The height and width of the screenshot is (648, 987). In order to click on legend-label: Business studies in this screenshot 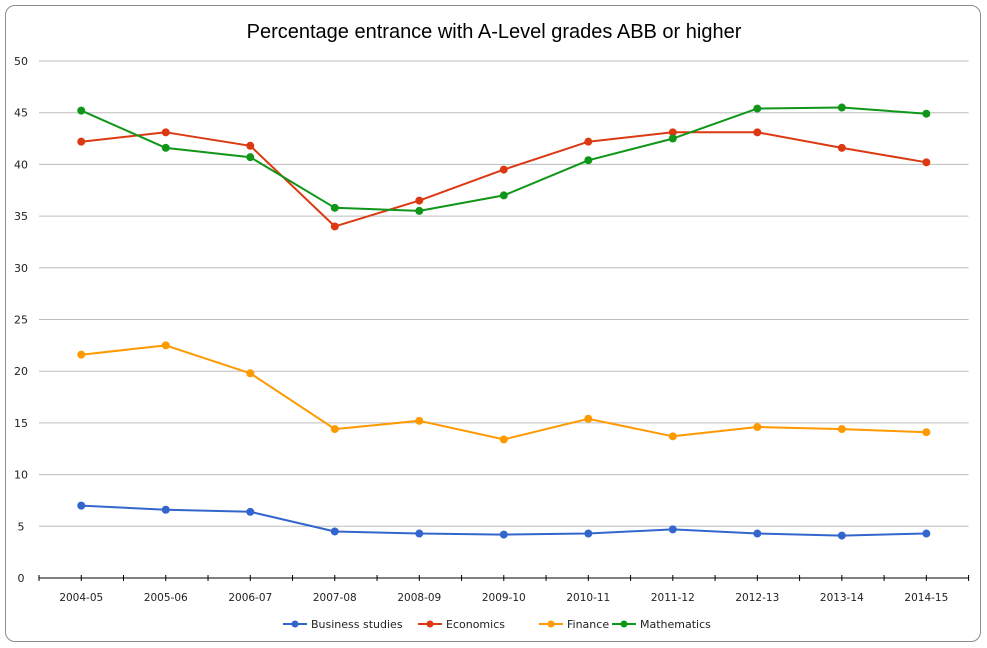, I will do `click(357, 624)`.